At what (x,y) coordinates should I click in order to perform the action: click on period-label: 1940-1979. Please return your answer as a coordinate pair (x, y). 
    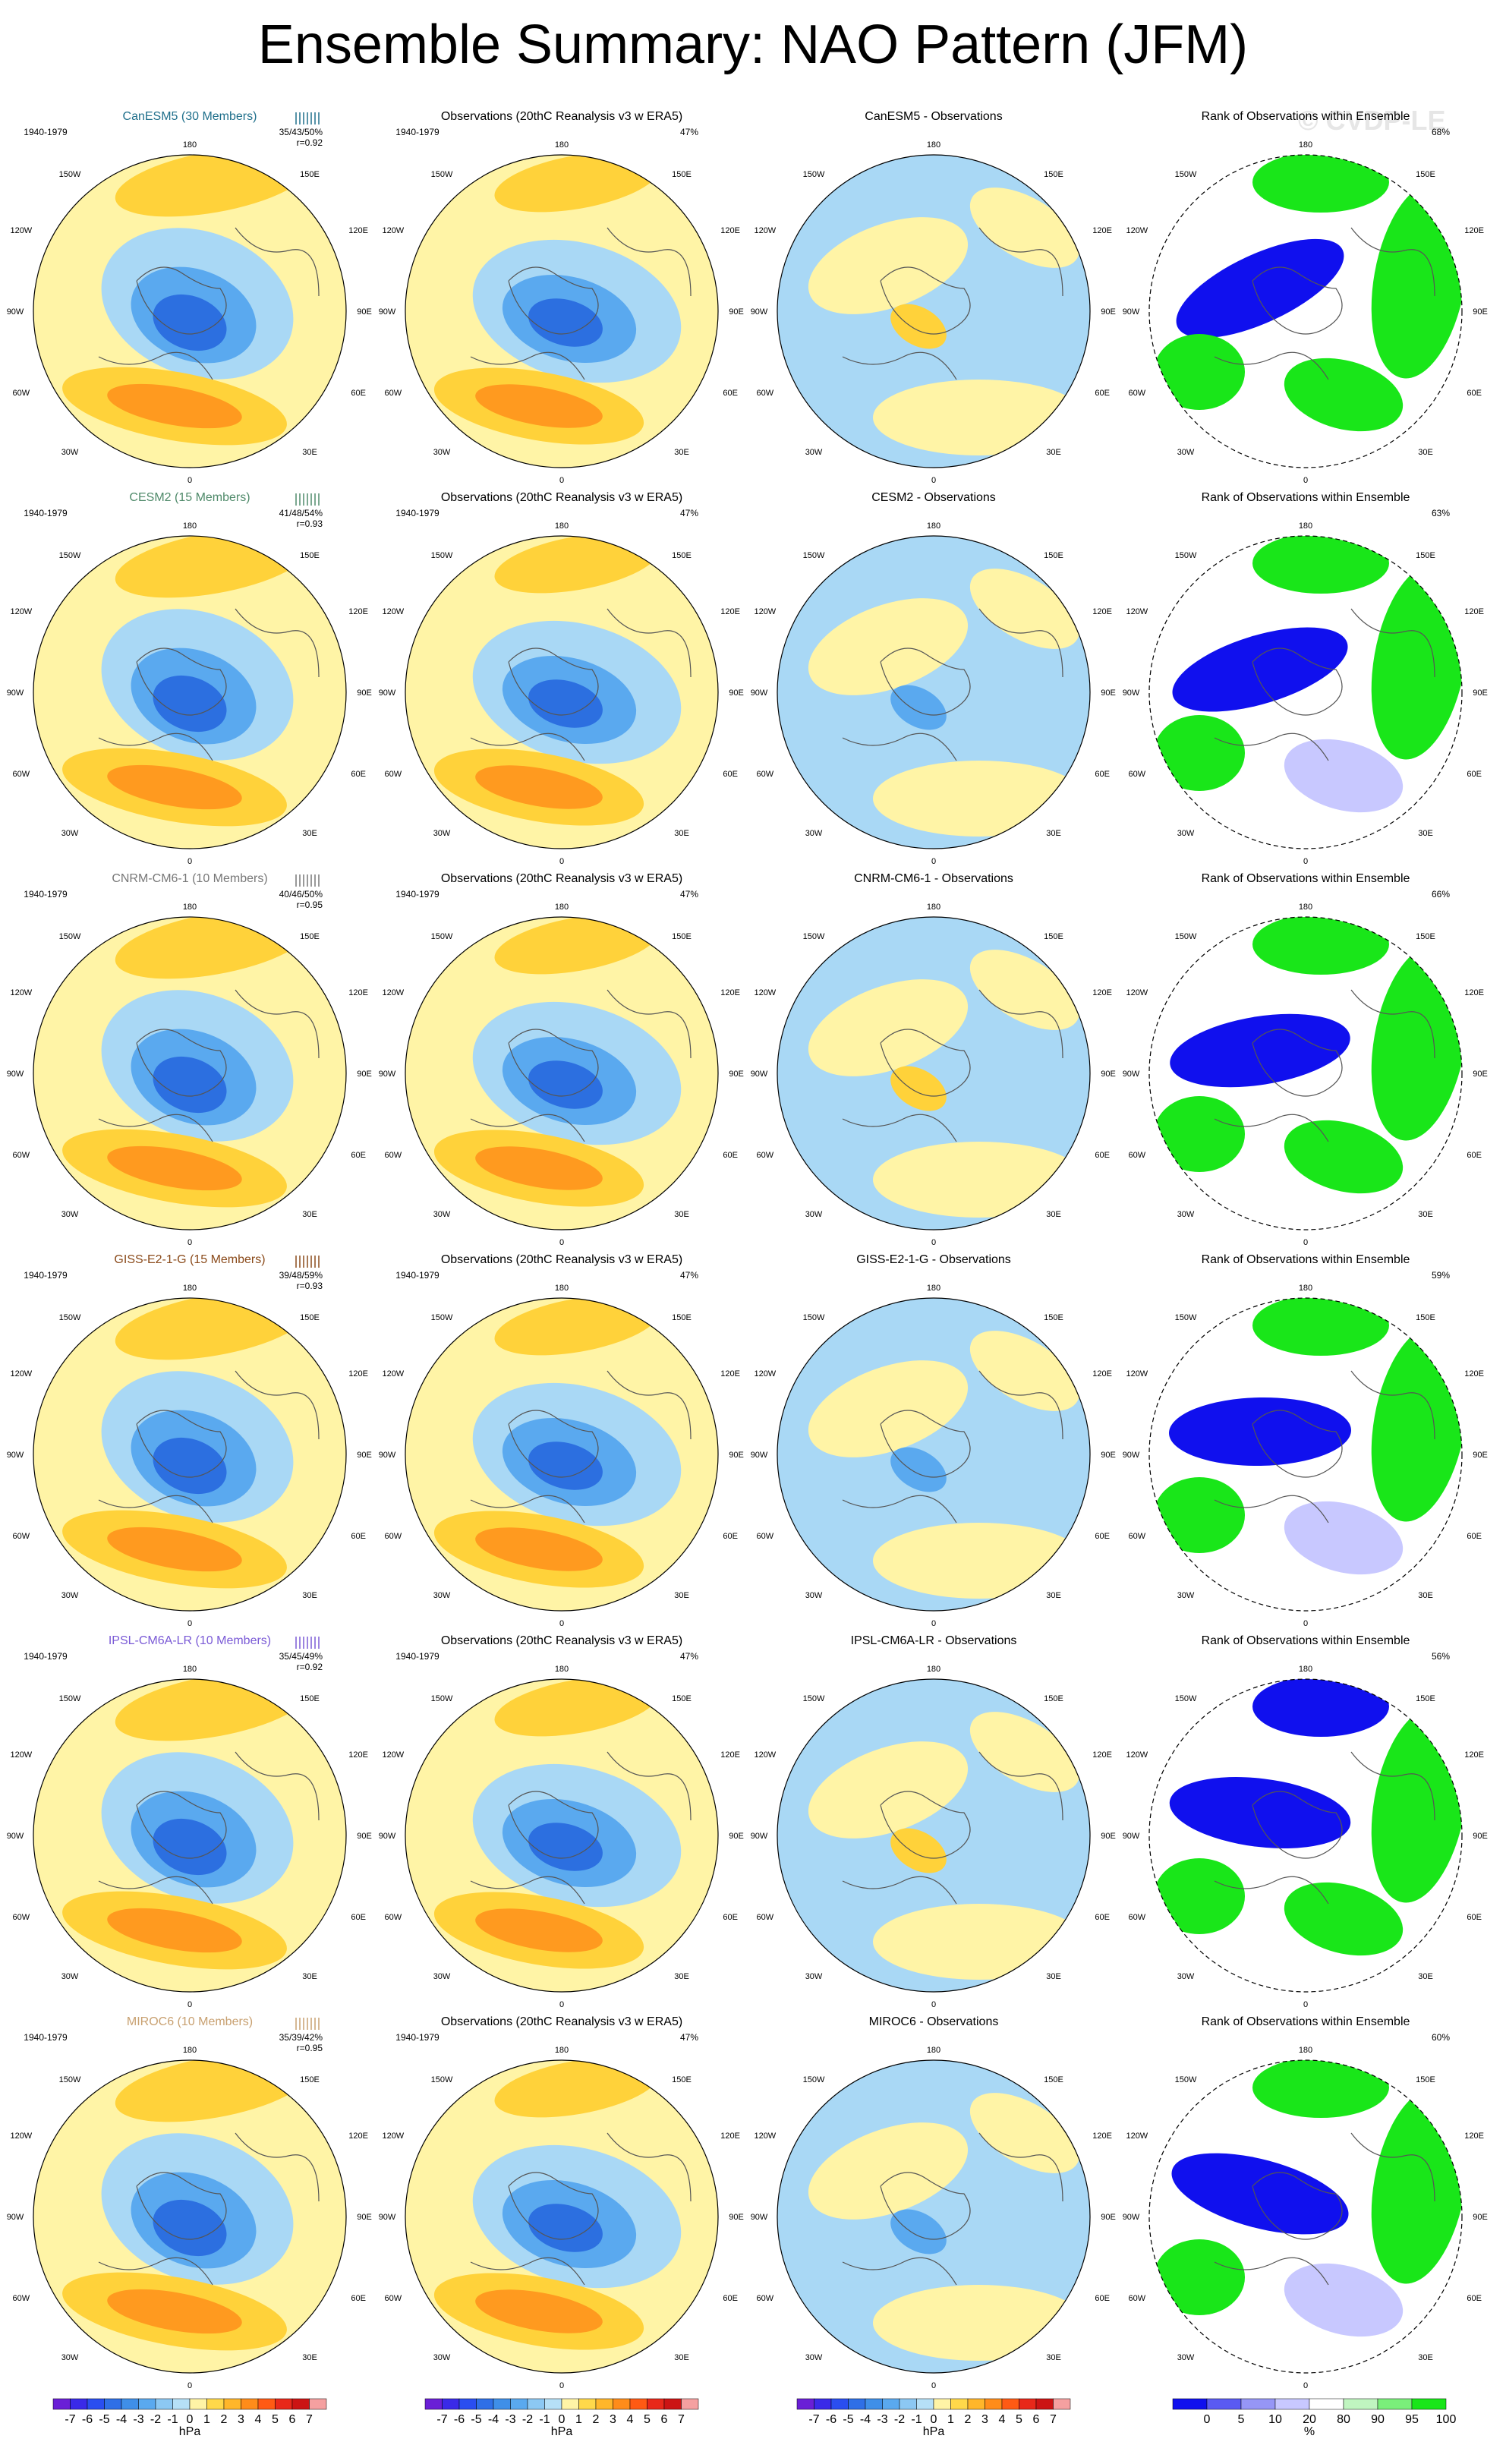
    Looking at the image, I should click on (417, 132).